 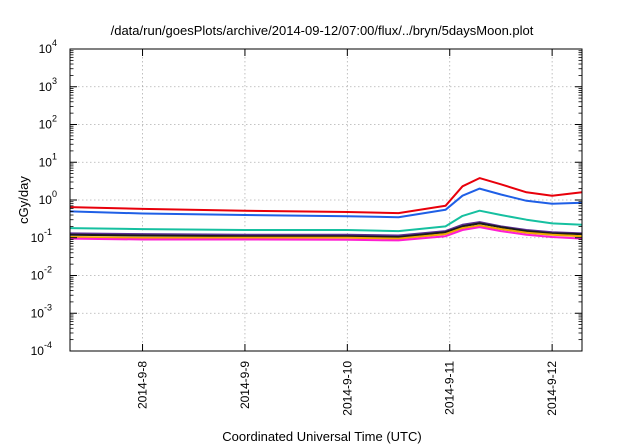 What do you see at coordinates (41, 274) in the screenshot?
I see `y-tick-label: 10⁻²` at bounding box center [41, 274].